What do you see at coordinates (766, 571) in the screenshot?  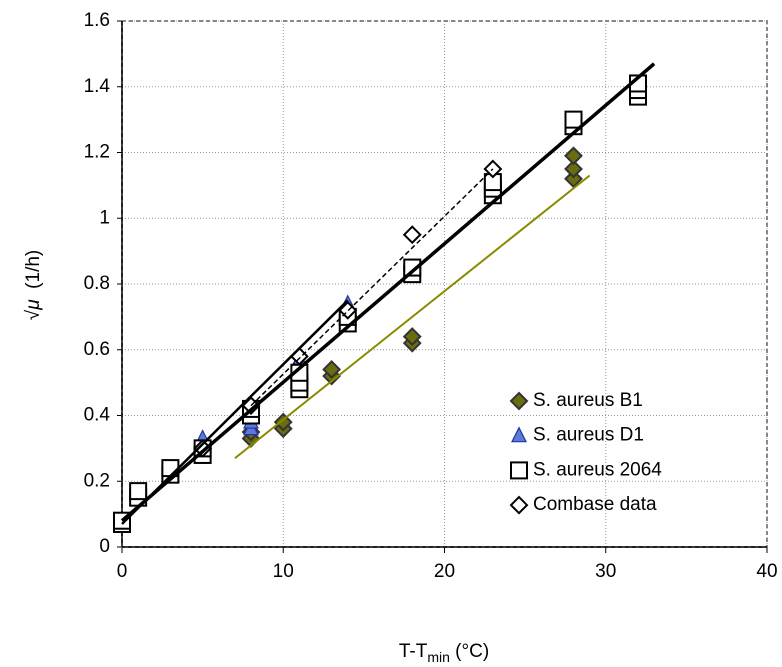 I see `x-tick-label: 40` at bounding box center [766, 571].